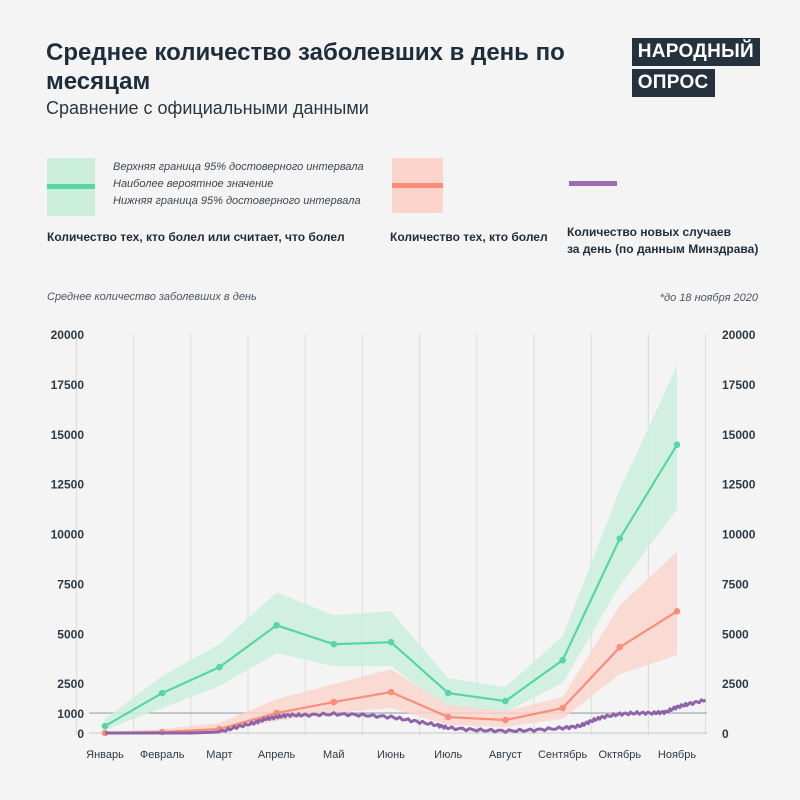 The width and height of the screenshot is (800, 800). What do you see at coordinates (105, 755) in the screenshot?
I see `x-tick-label: Январь` at bounding box center [105, 755].